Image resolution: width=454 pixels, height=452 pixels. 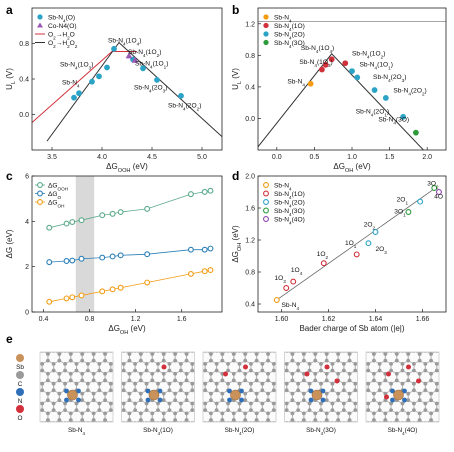 What do you see at coordinates (235, 176) in the screenshot?
I see `panel-letter-d: d` at bounding box center [235, 176].